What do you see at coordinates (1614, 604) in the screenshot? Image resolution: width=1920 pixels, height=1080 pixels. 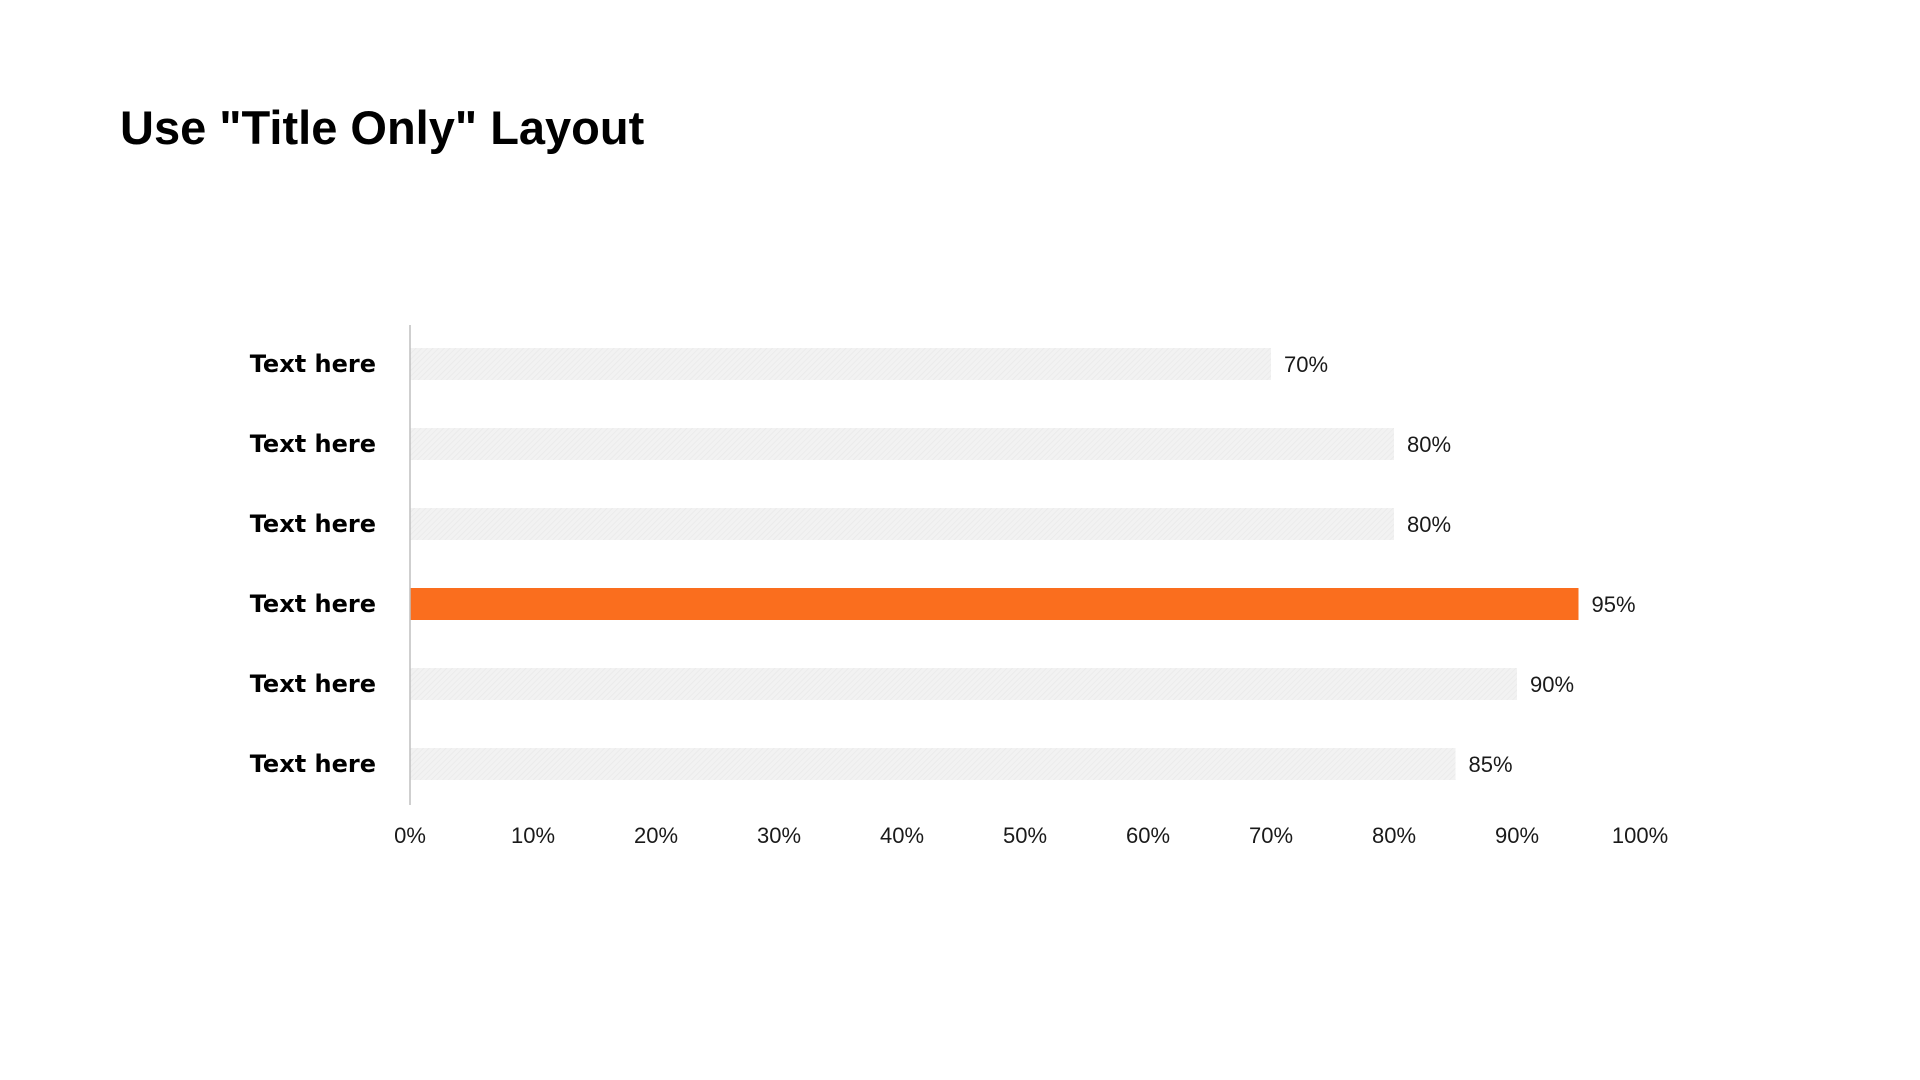 I see `bar-value-label: 95%` at bounding box center [1614, 604].